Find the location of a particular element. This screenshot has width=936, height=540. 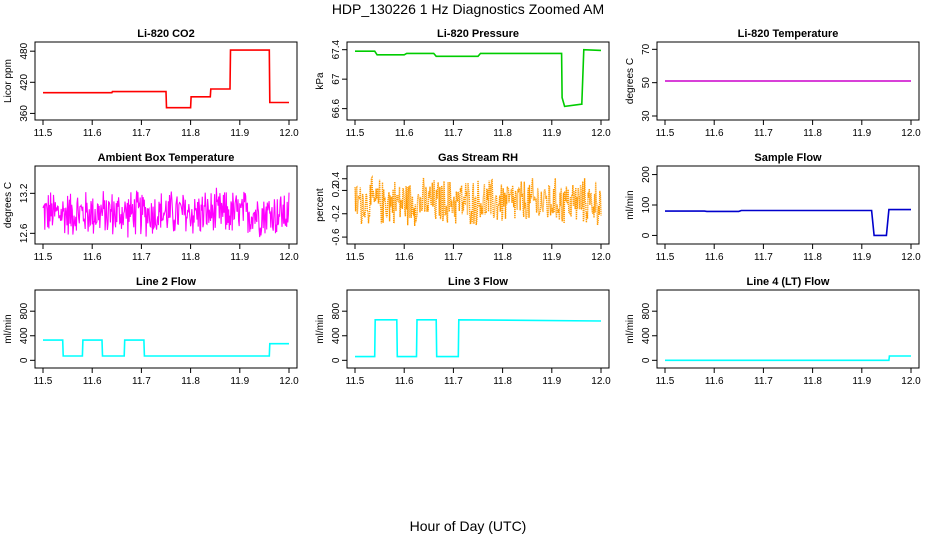

y-axis-label: kPa is located at coordinates (320, 81).